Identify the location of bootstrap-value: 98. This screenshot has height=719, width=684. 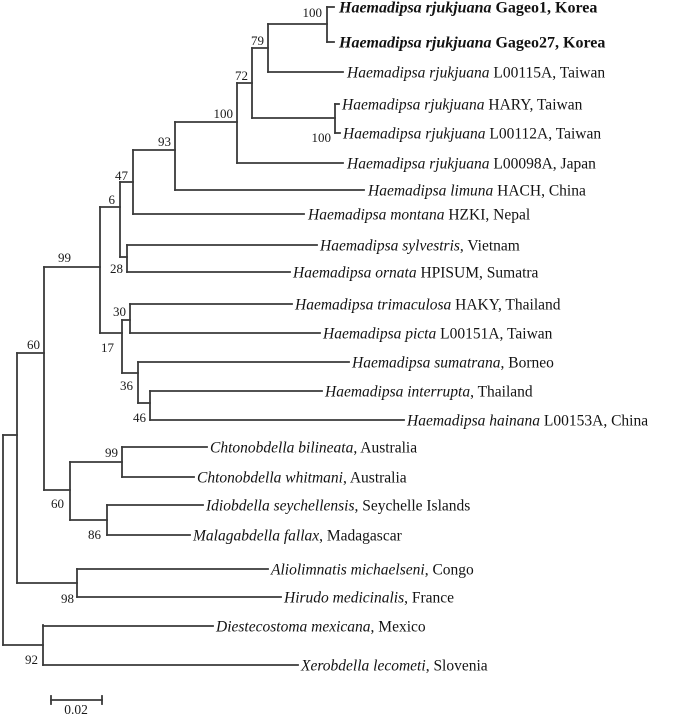
(67, 598).